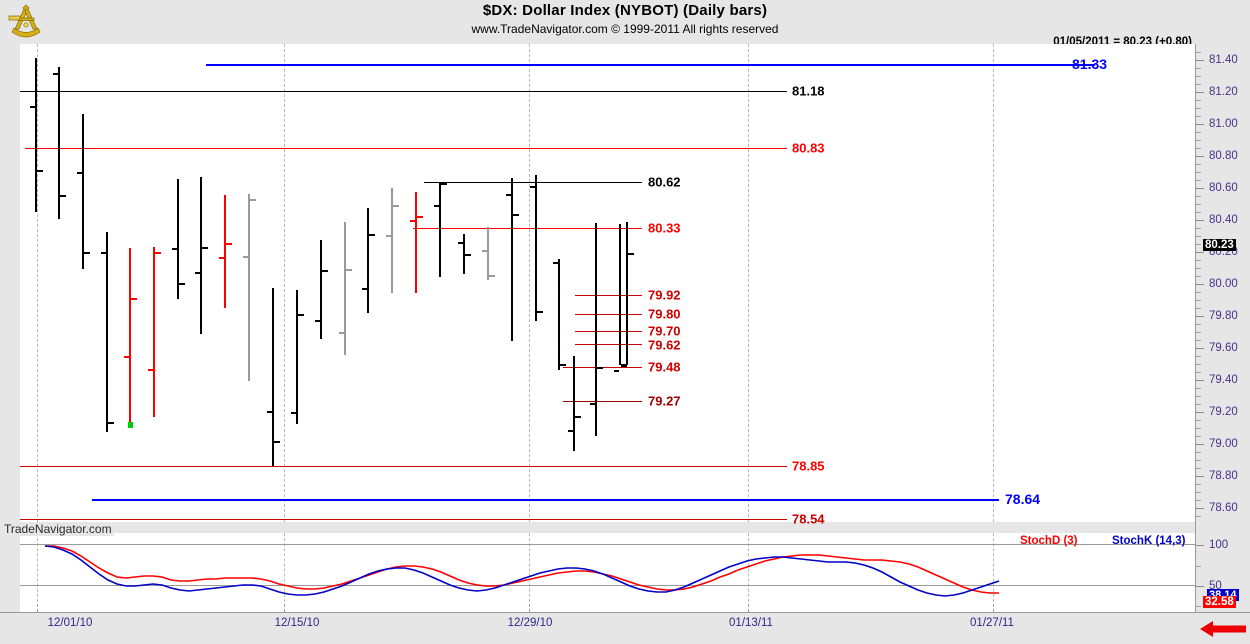 The height and width of the screenshot is (644, 1250). Describe the element at coordinates (297, 623) in the screenshot. I see `date-tick-label: 12/15/10` at that location.